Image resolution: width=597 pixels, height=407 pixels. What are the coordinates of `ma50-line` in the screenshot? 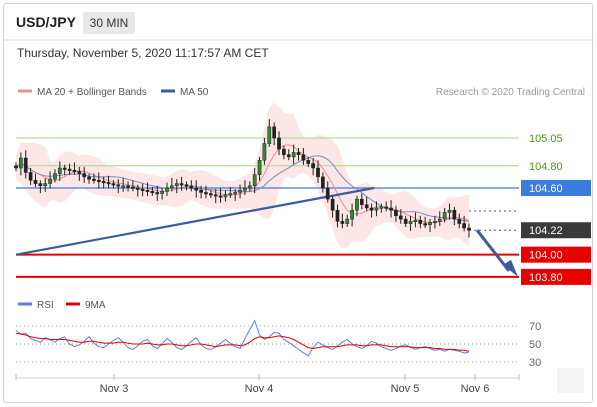 It's located at (242, 188).